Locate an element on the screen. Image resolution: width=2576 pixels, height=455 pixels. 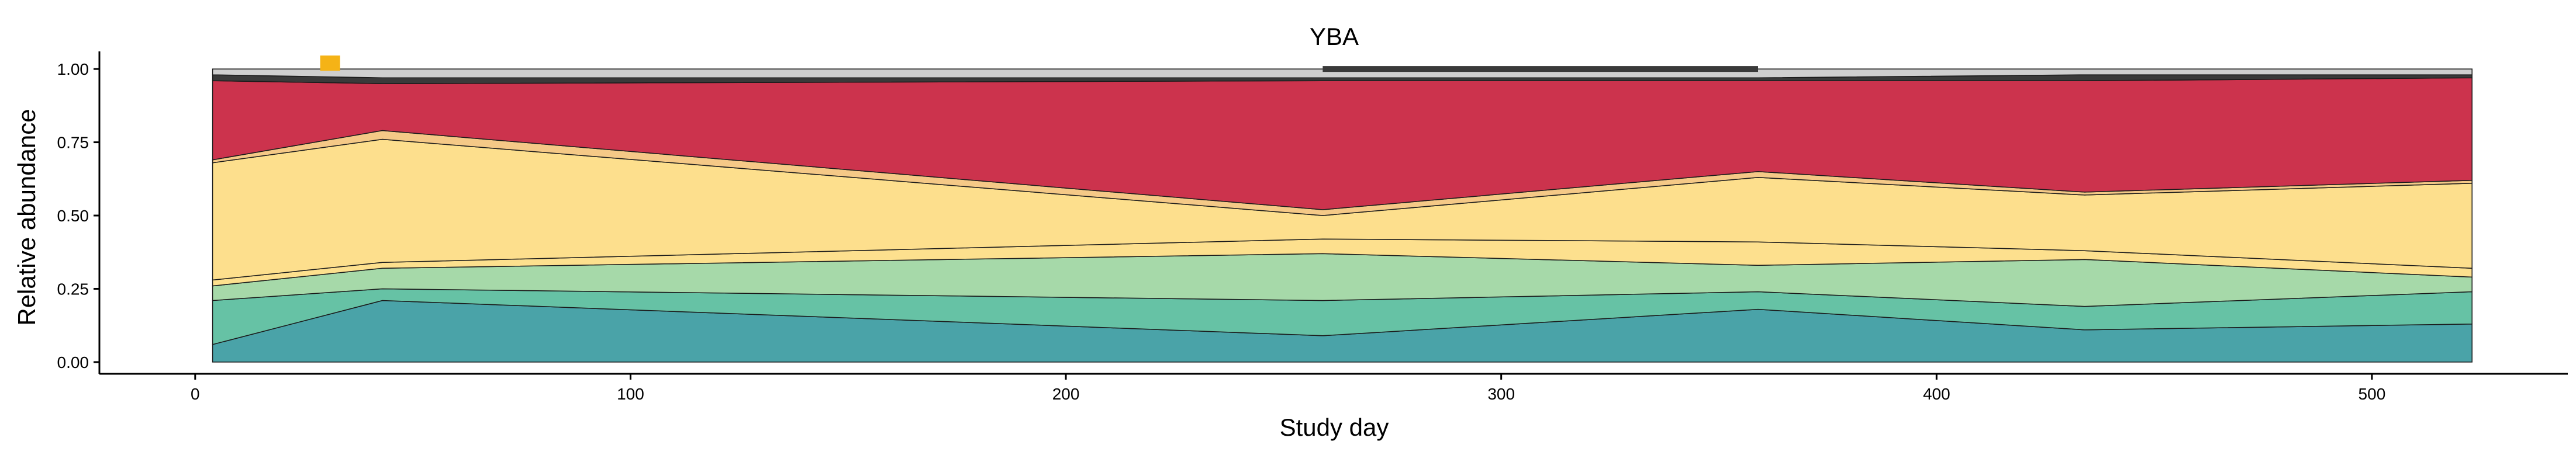
x-tick-label: 100 is located at coordinates (631, 394).